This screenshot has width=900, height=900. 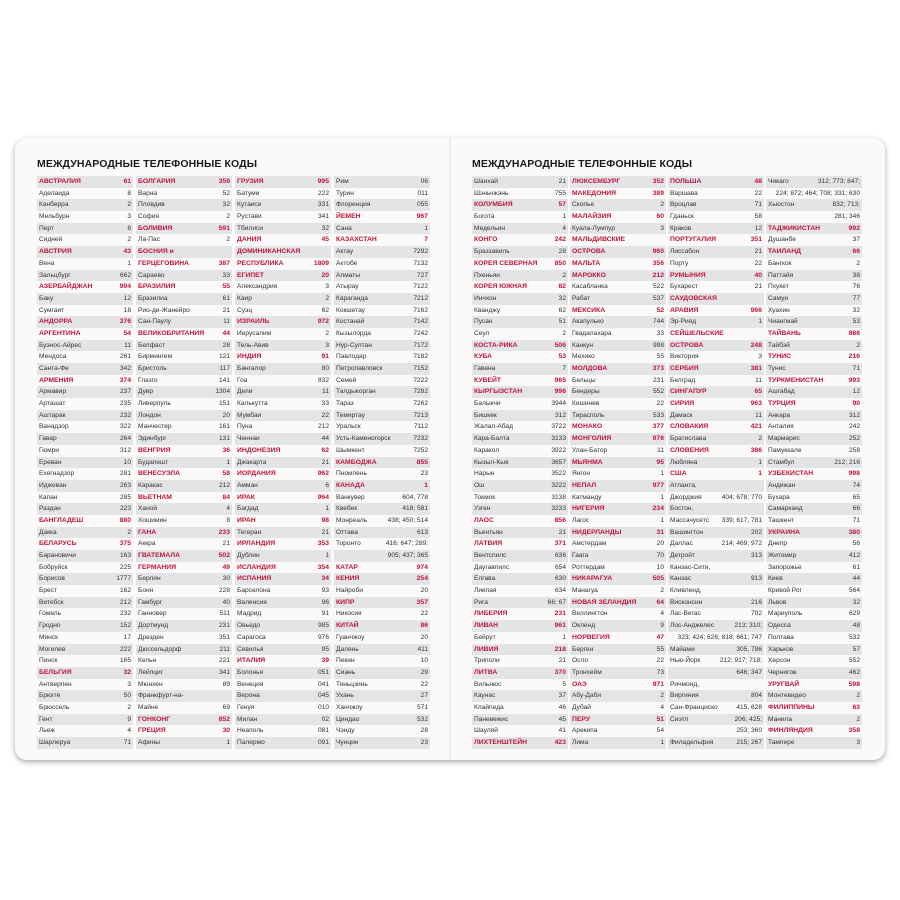 What do you see at coordinates (686, 181) in the screenshot?
I see `country-name: ПОЛЬША` at bounding box center [686, 181].